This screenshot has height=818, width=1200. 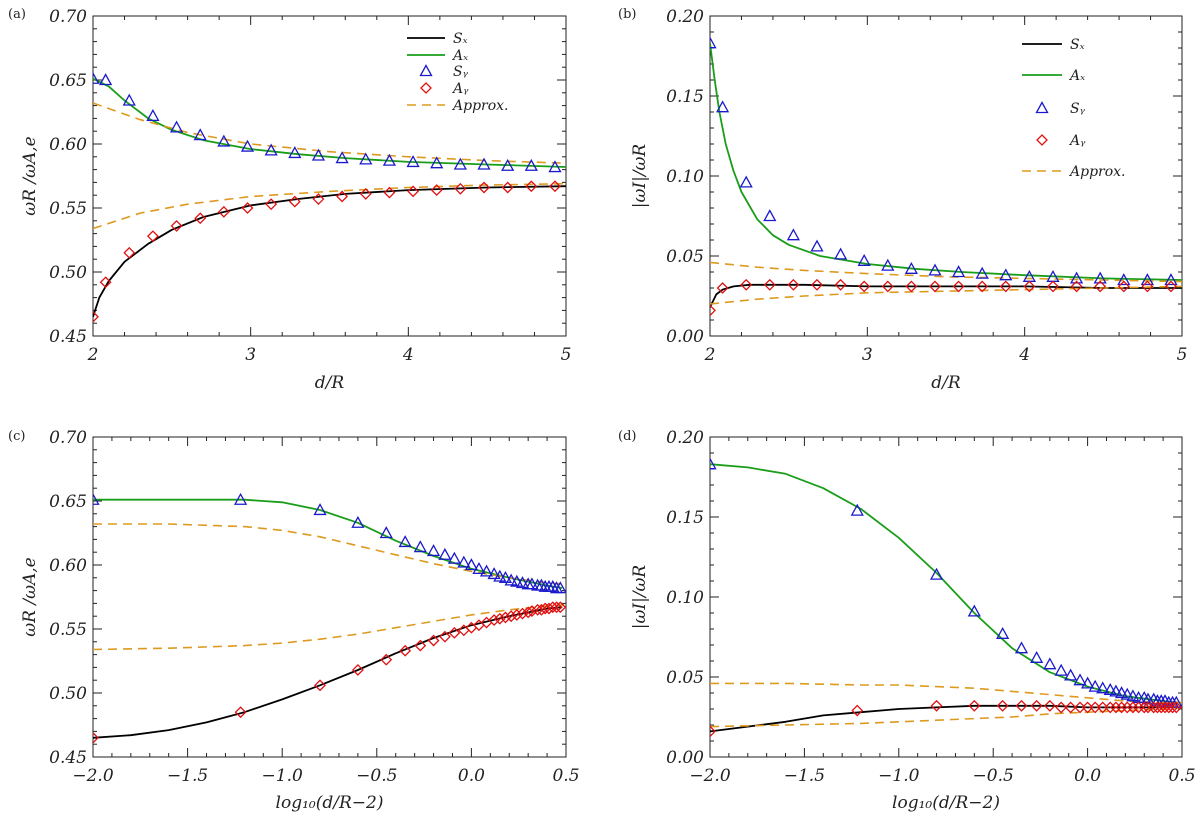 What do you see at coordinates (480, 106) in the screenshot?
I see `legend-label-approx: Approx.` at bounding box center [480, 106].